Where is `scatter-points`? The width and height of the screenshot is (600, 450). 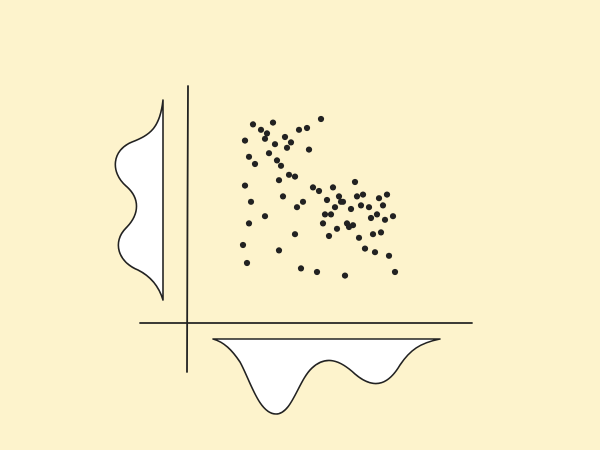
scatter-points is located at coordinates (319, 197).